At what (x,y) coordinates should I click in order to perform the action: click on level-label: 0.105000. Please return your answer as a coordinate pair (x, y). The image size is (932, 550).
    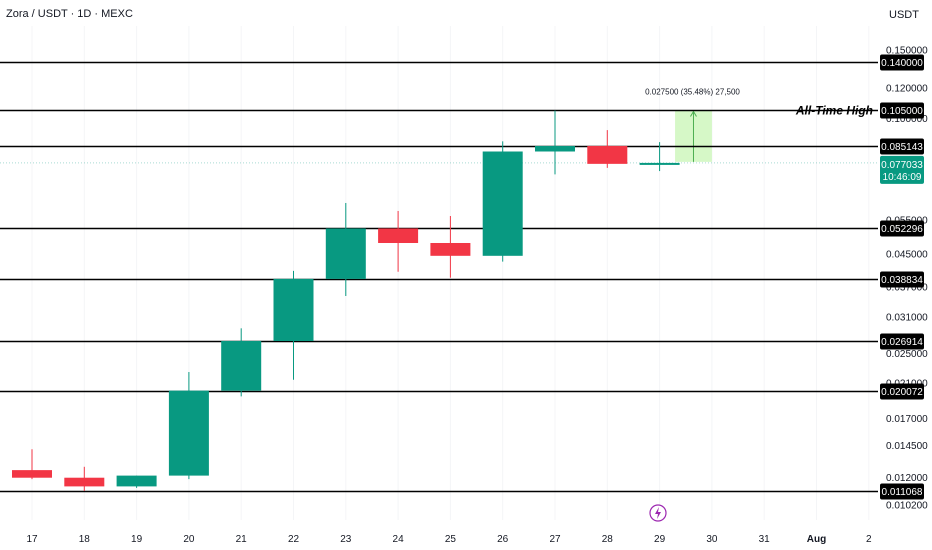
    Looking at the image, I should click on (902, 111).